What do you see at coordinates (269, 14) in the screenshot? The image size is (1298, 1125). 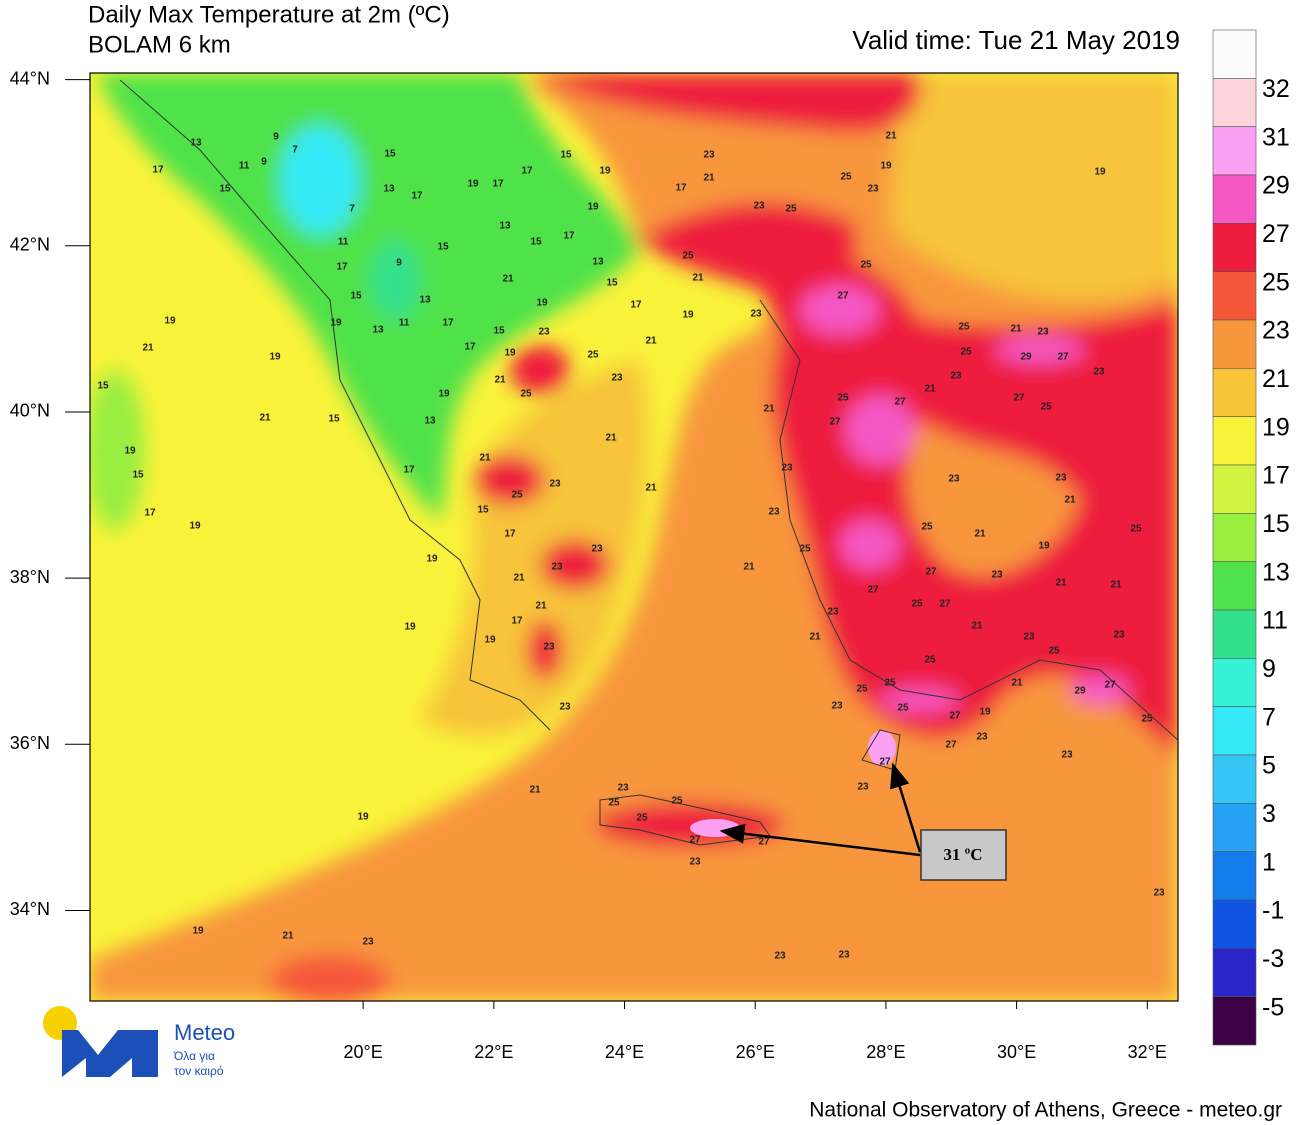 I see `title: Daily Max Temperature at 2m (ºC)` at bounding box center [269, 14].